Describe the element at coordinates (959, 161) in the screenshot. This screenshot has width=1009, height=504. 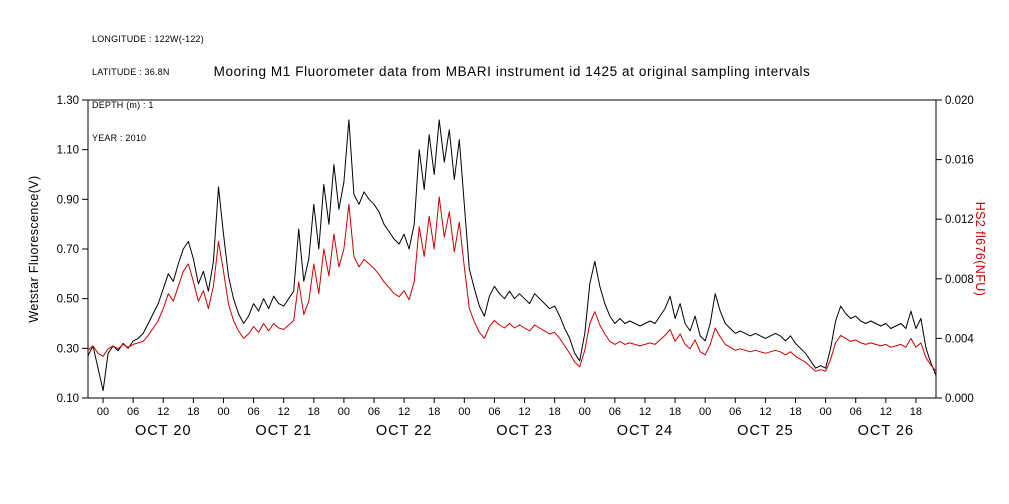
I see `right-tick-label: 0.016` at that location.